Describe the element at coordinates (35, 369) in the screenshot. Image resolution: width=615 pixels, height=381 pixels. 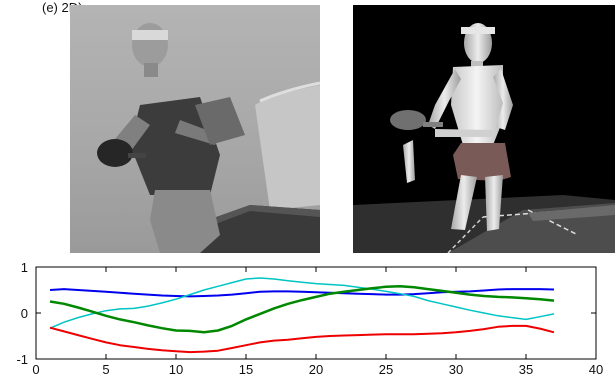
I see `x-tick-label: 0` at that location.